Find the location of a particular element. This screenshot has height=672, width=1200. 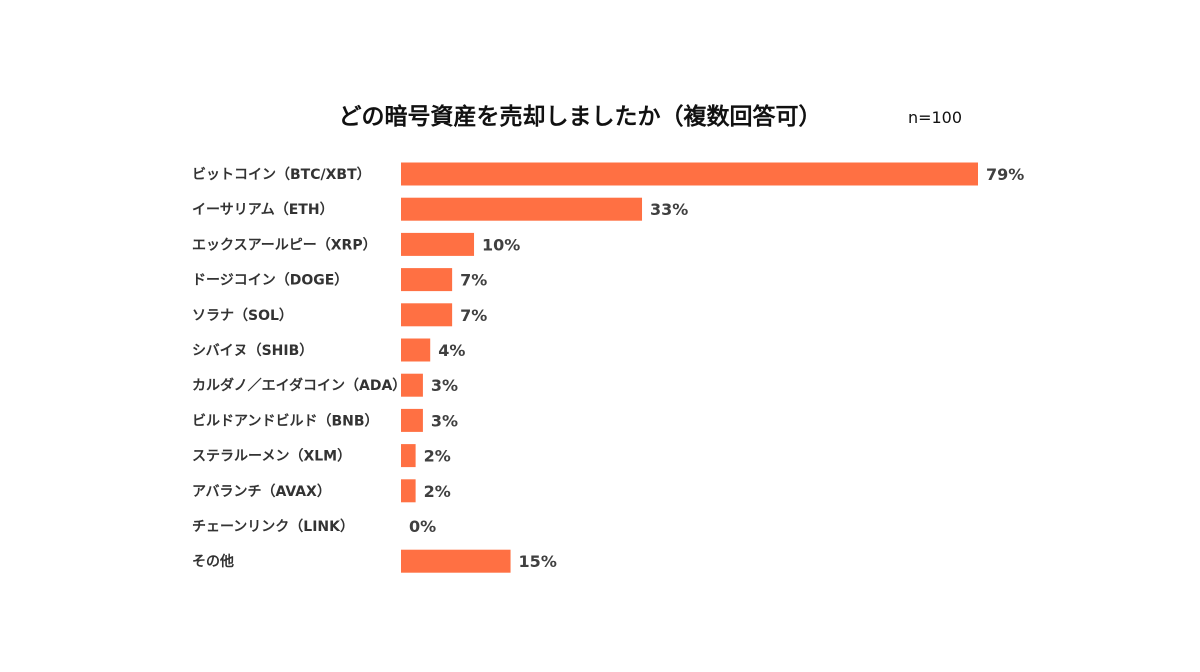

bar-row: シバイヌ（SHIB） 4% is located at coordinates (328, 350).